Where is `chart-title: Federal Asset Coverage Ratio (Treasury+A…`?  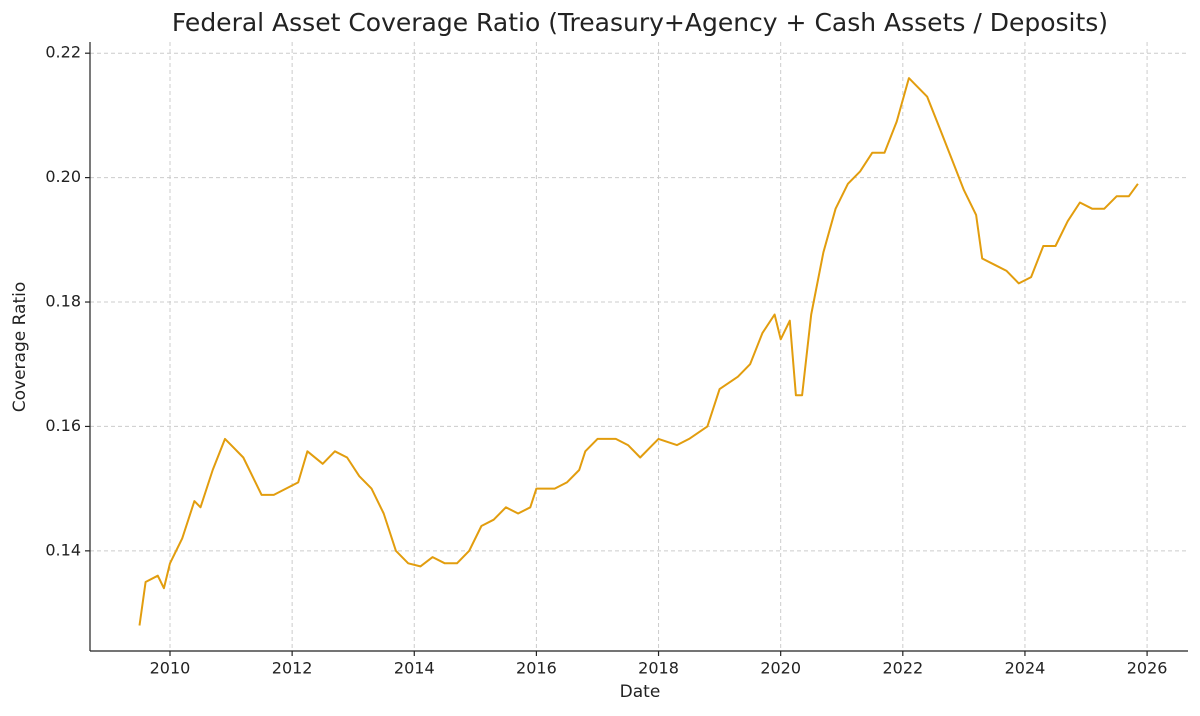
chart-title: Federal Asset Coverage Ratio (Treasury+A… is located at coordinates (640, 22).